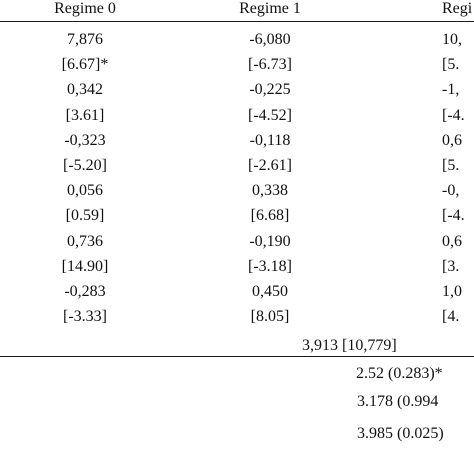 This screenshot has height=474, width=474. I want to click on bottom-value: 3,913 [10,779], so click(349, 345).